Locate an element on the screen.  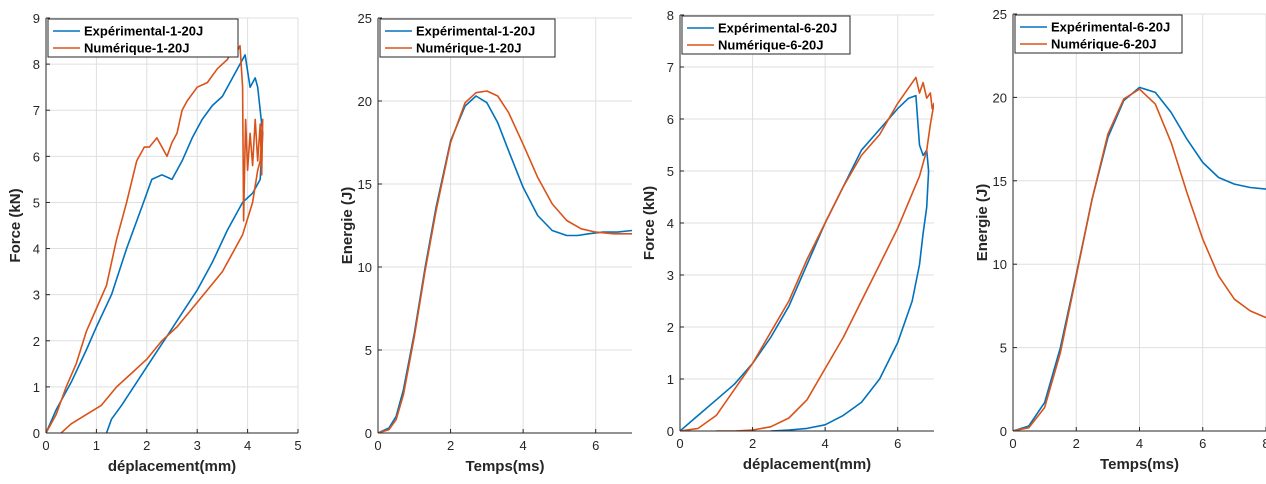
x-tick-label: 1 is located at coordinates (96, 445).